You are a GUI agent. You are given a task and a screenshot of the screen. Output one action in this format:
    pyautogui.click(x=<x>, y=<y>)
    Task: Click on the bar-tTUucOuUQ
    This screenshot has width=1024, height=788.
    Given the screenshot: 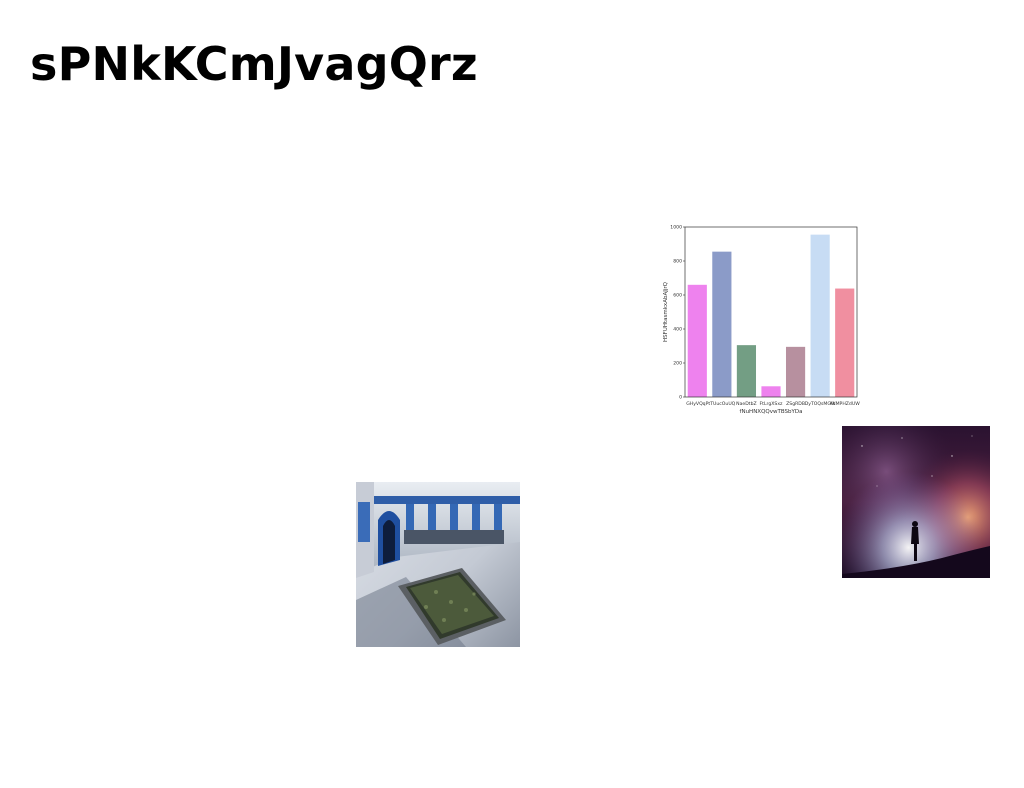 What is the action you would take?
    pyautogui.click(x=722, y=324)
    